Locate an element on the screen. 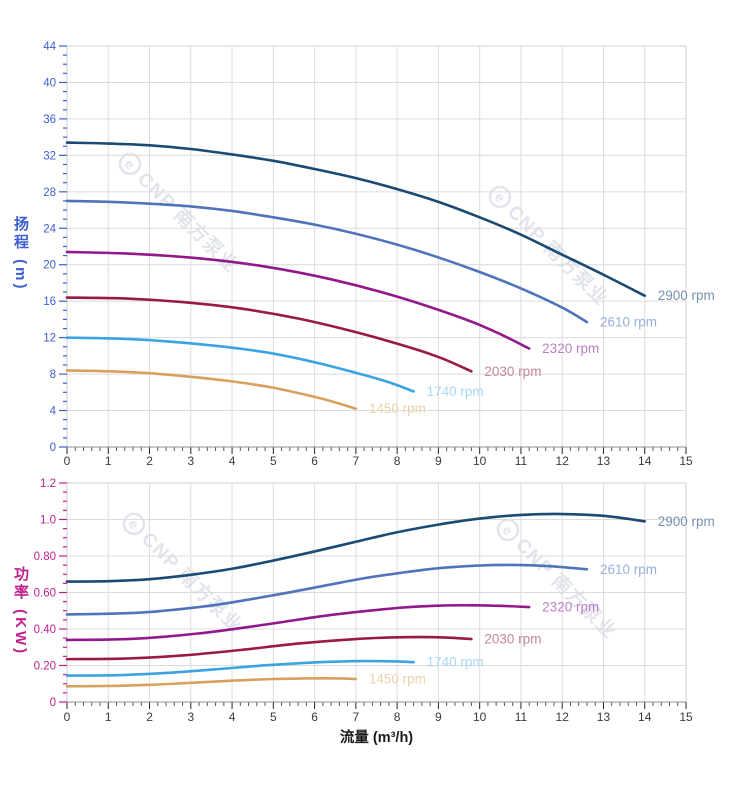 The width and height of the screenshot is (752, 797). curve-2900-rpm is located at coordinates (356, 547).